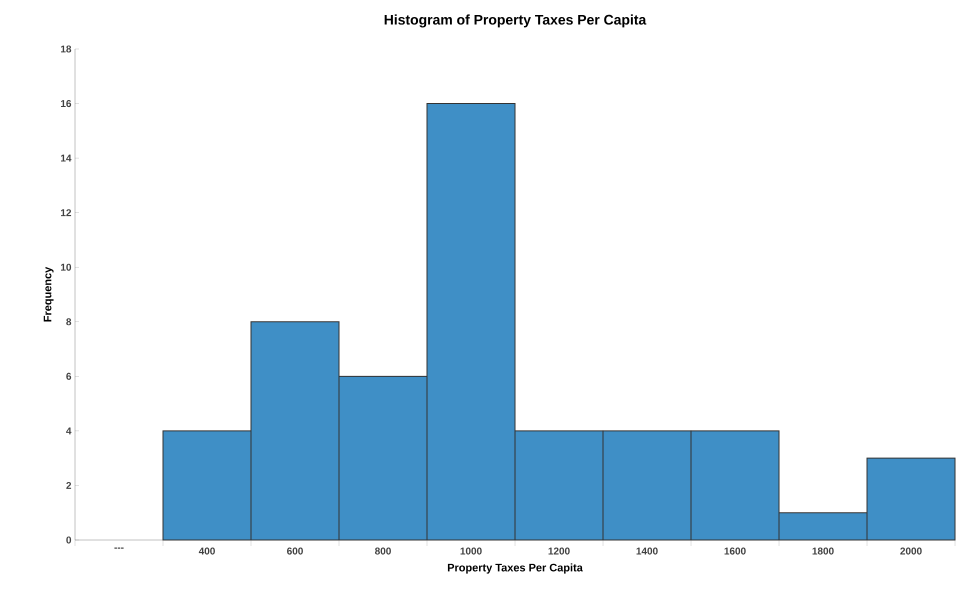 The image size is (968, 603). What do you see at coordinates (66, 104) in the screenshot?
I see `y-tick-label: 16` at bounding box center [66, 104].